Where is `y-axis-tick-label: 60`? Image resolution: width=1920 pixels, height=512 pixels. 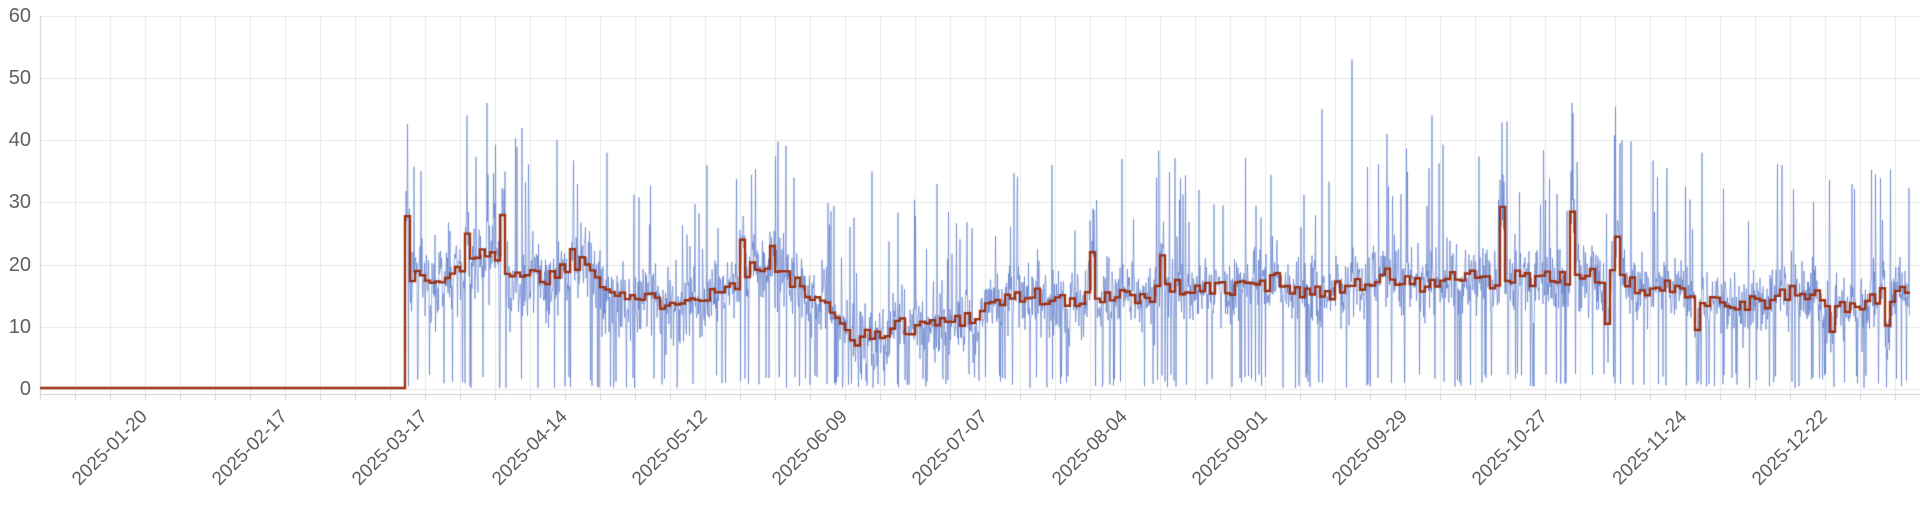 y-axis-tick-label: 60 is located at coordinates (19, 15).